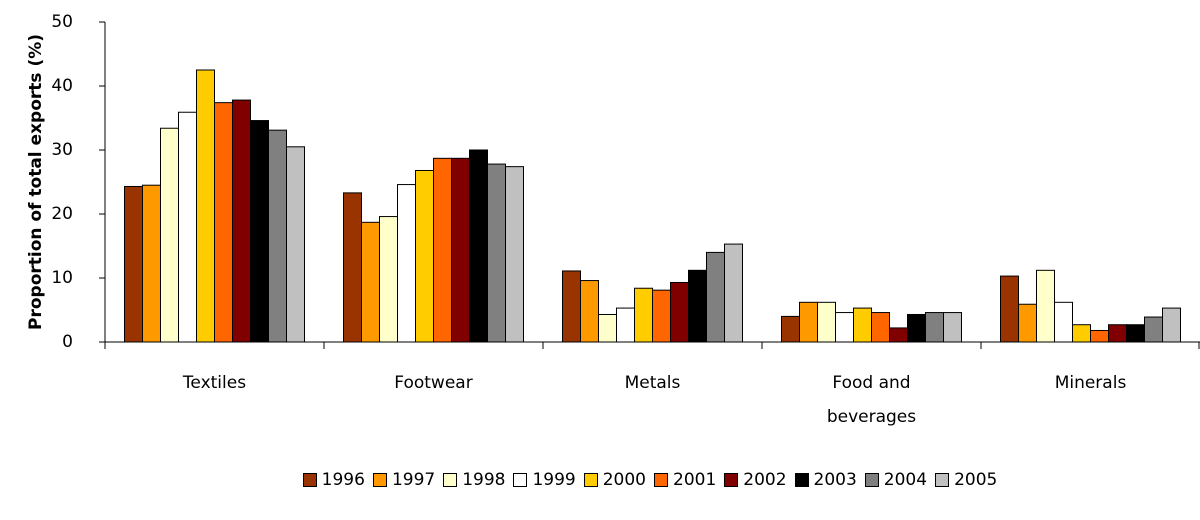 Image resolution: width=1200 pixels, height=520 pixels. I want to click on legend-item: 1997, so click(404, 480).